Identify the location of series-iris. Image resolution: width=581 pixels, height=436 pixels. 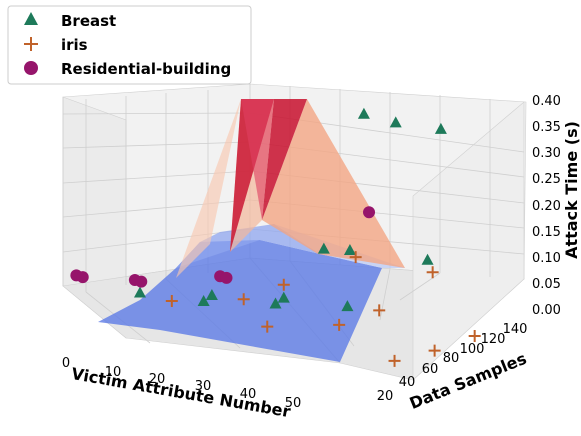
(323, 309).